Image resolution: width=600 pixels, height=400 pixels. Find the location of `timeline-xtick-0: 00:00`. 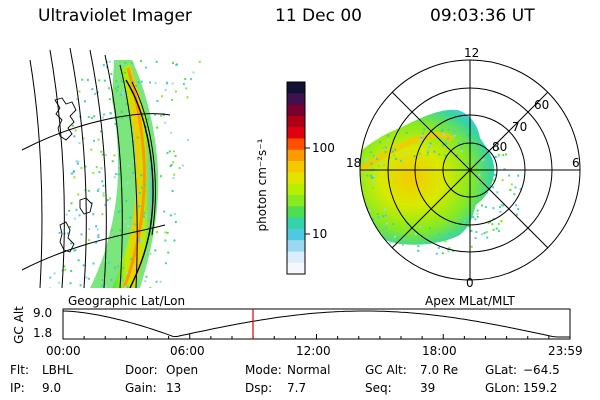

timeline-xtick-0: 00:00 is located at coordinates (63, 351).